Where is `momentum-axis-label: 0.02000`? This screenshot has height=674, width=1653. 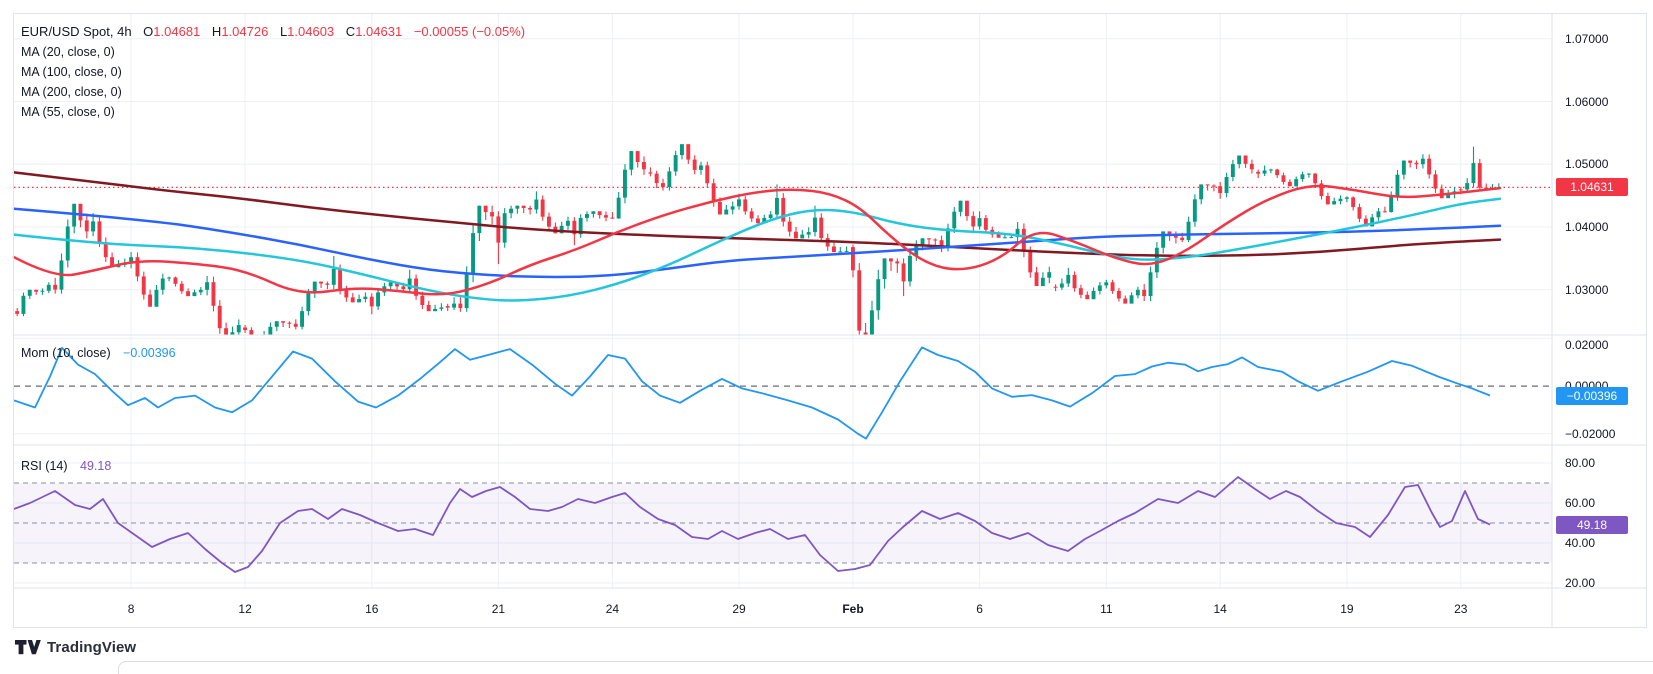
momentum-axis-label: 0.02000 is located at coordinates (1587, 345).